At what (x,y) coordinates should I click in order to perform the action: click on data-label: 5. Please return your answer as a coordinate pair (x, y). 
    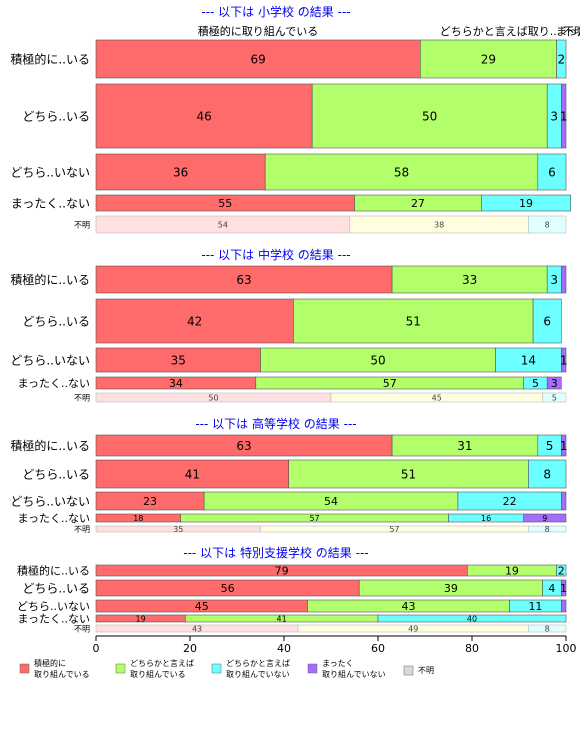
    Looking at the image, I should click on (550, 446).